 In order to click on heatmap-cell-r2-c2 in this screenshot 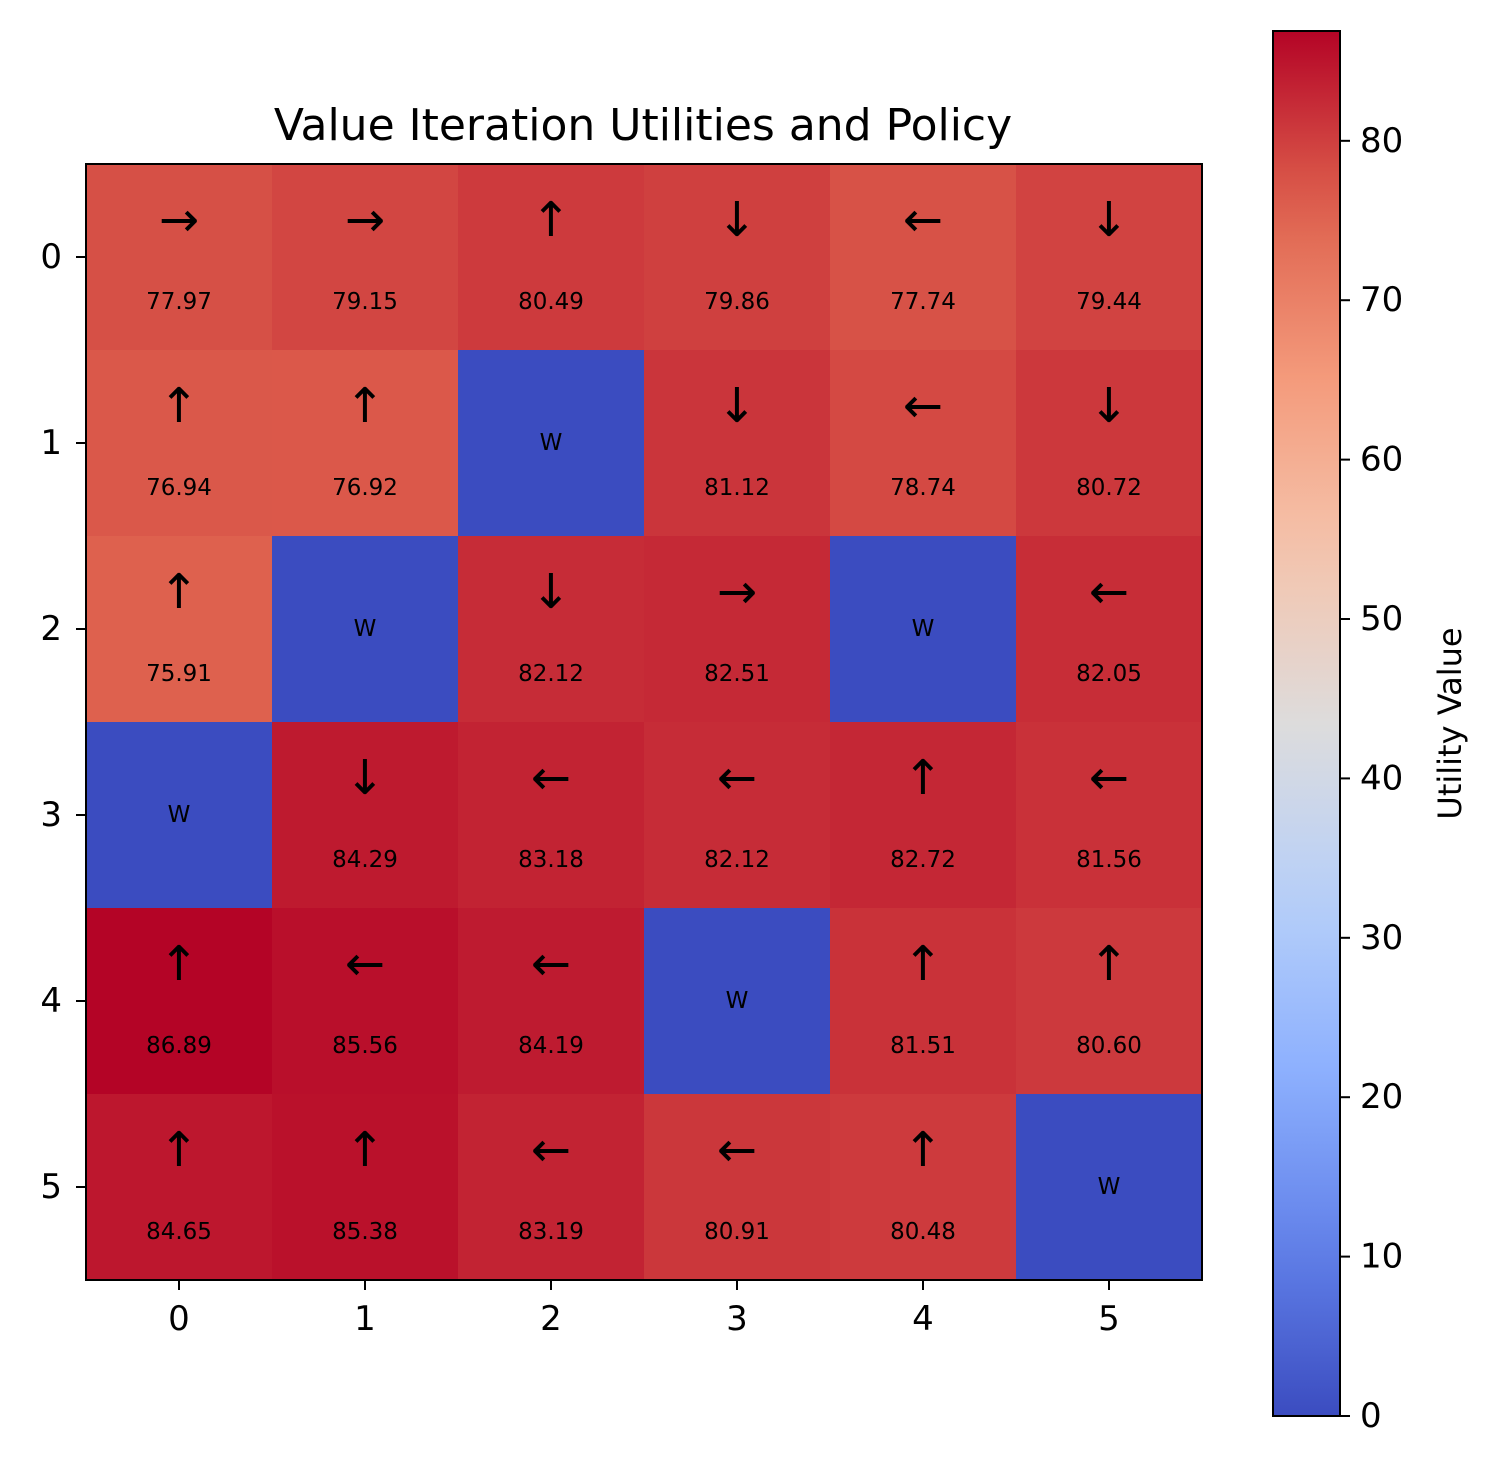, I will do `click(551, 629)`.